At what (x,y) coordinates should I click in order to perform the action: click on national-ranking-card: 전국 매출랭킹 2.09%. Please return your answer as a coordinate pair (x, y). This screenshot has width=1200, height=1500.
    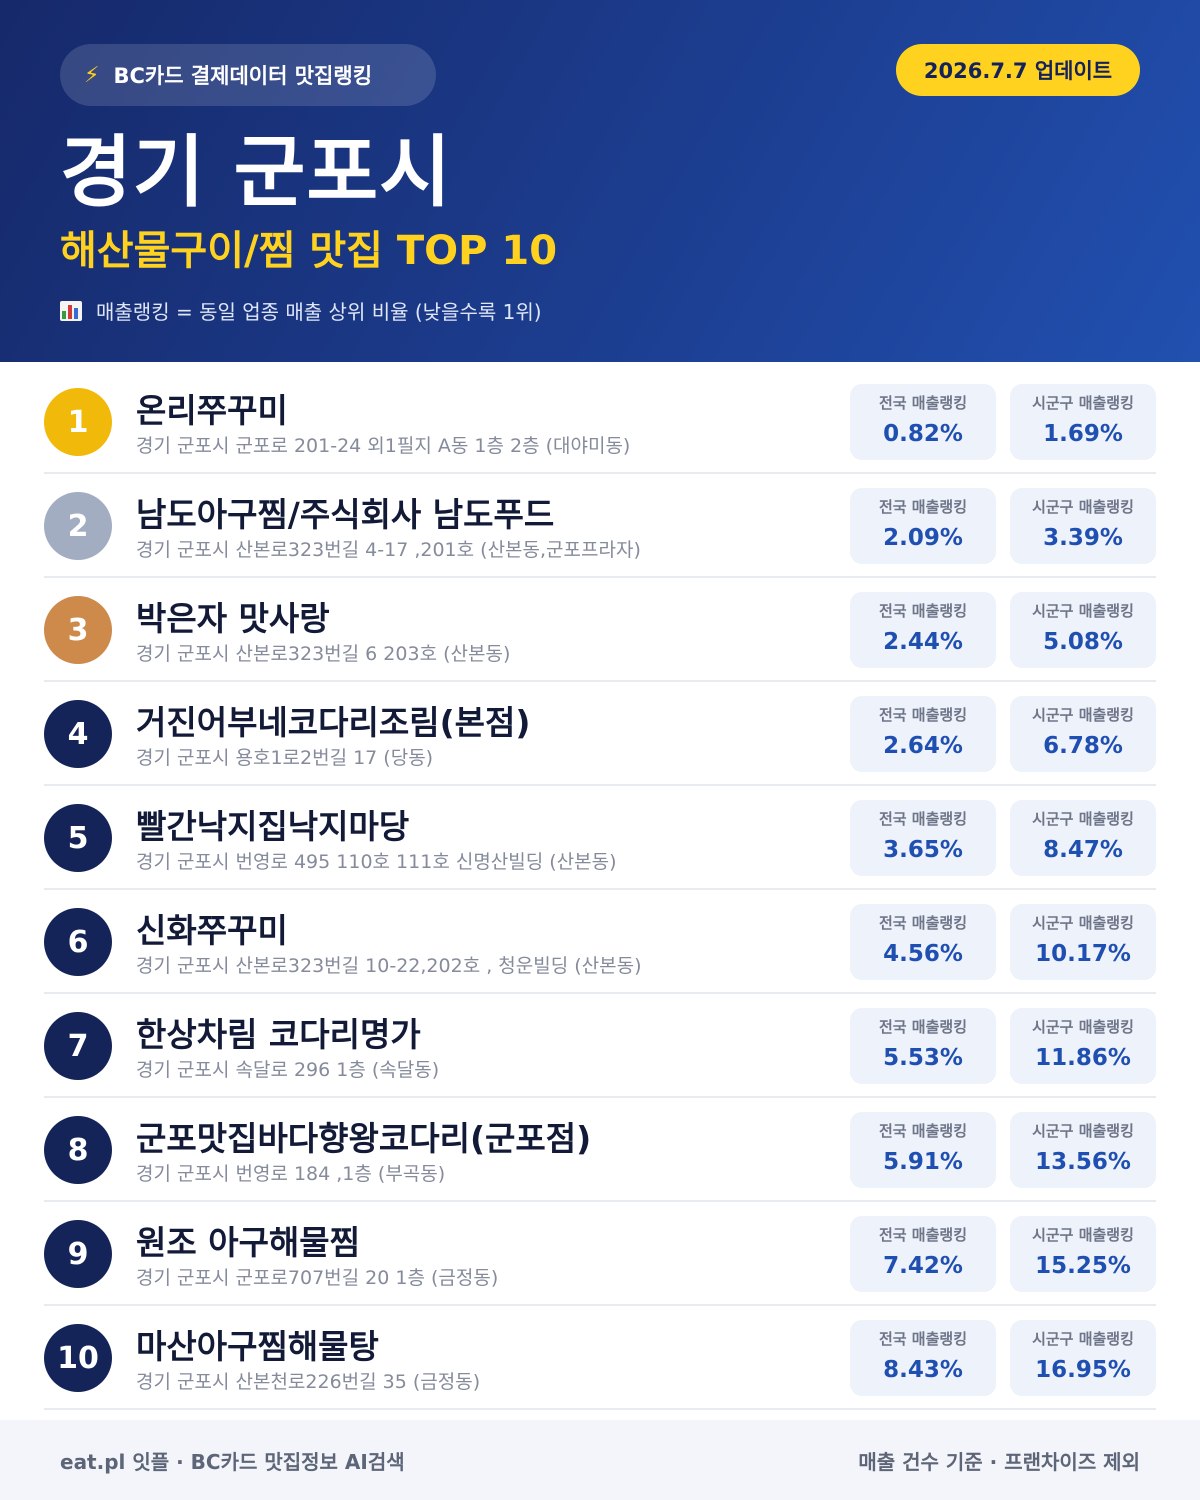
    Looking at the image, I should click on (923, 526).